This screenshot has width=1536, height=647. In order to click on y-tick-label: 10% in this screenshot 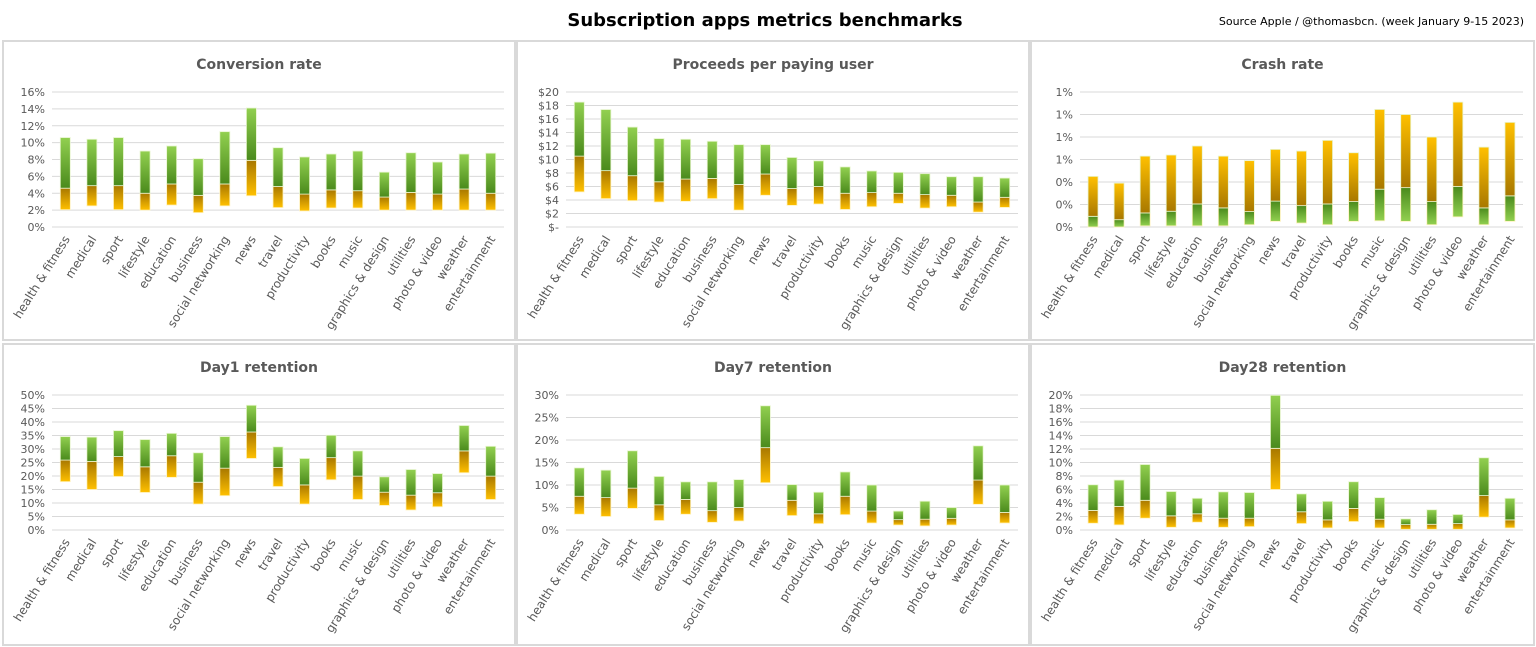, I will do `click(33, 143)`.